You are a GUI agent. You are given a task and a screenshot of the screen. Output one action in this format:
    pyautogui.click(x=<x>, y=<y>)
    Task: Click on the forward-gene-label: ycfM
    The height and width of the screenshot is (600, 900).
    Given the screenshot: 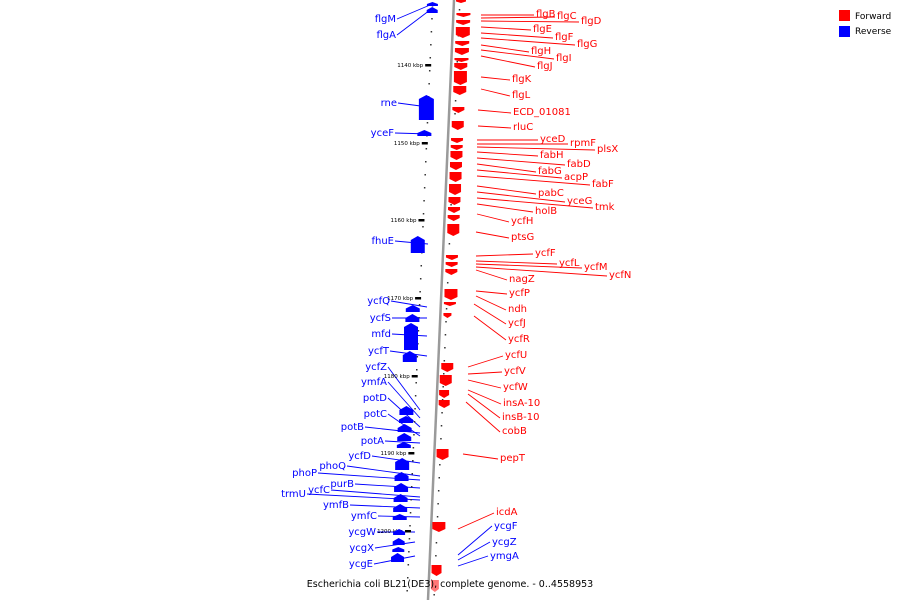 What is the action you would take?
    pyautogui.click(x=596, y=267)
    